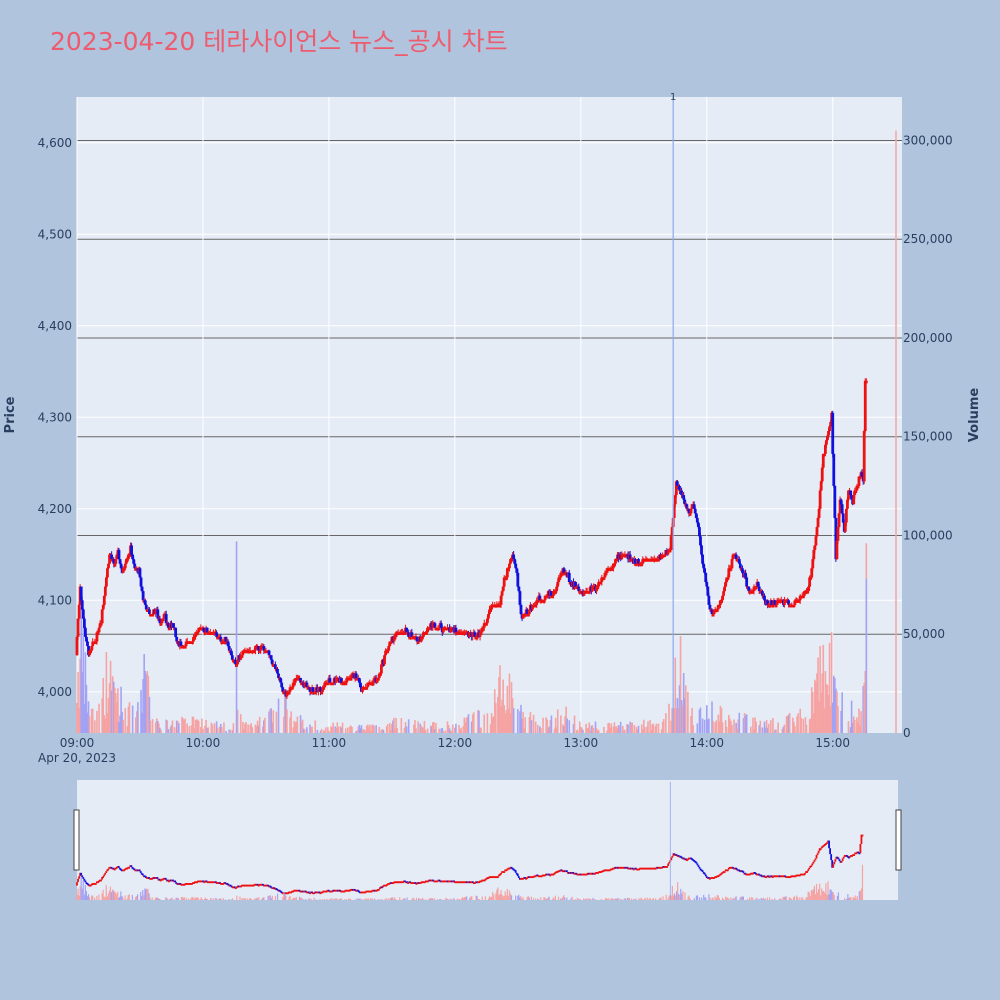 The image size is (1000, 1000). Describe the element at coordinates (673, 97) in the screenshot. I see `news-marker-label: 1` at that location.